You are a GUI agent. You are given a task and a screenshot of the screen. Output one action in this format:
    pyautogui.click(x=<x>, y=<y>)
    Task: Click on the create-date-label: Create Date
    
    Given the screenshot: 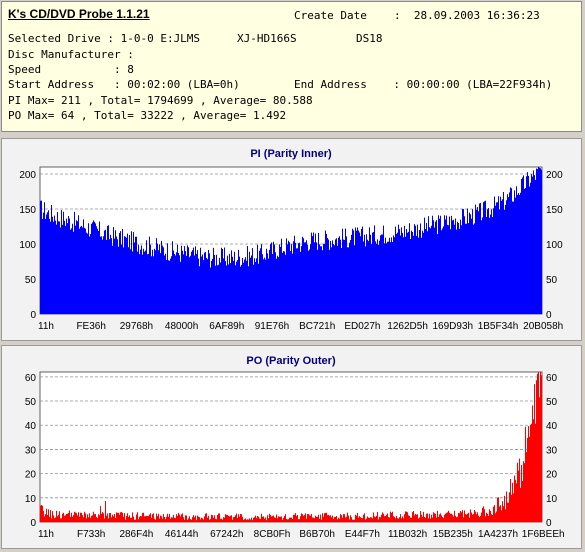 What is the action you would take?
    pyautogui.click(x=330, y=15)
    